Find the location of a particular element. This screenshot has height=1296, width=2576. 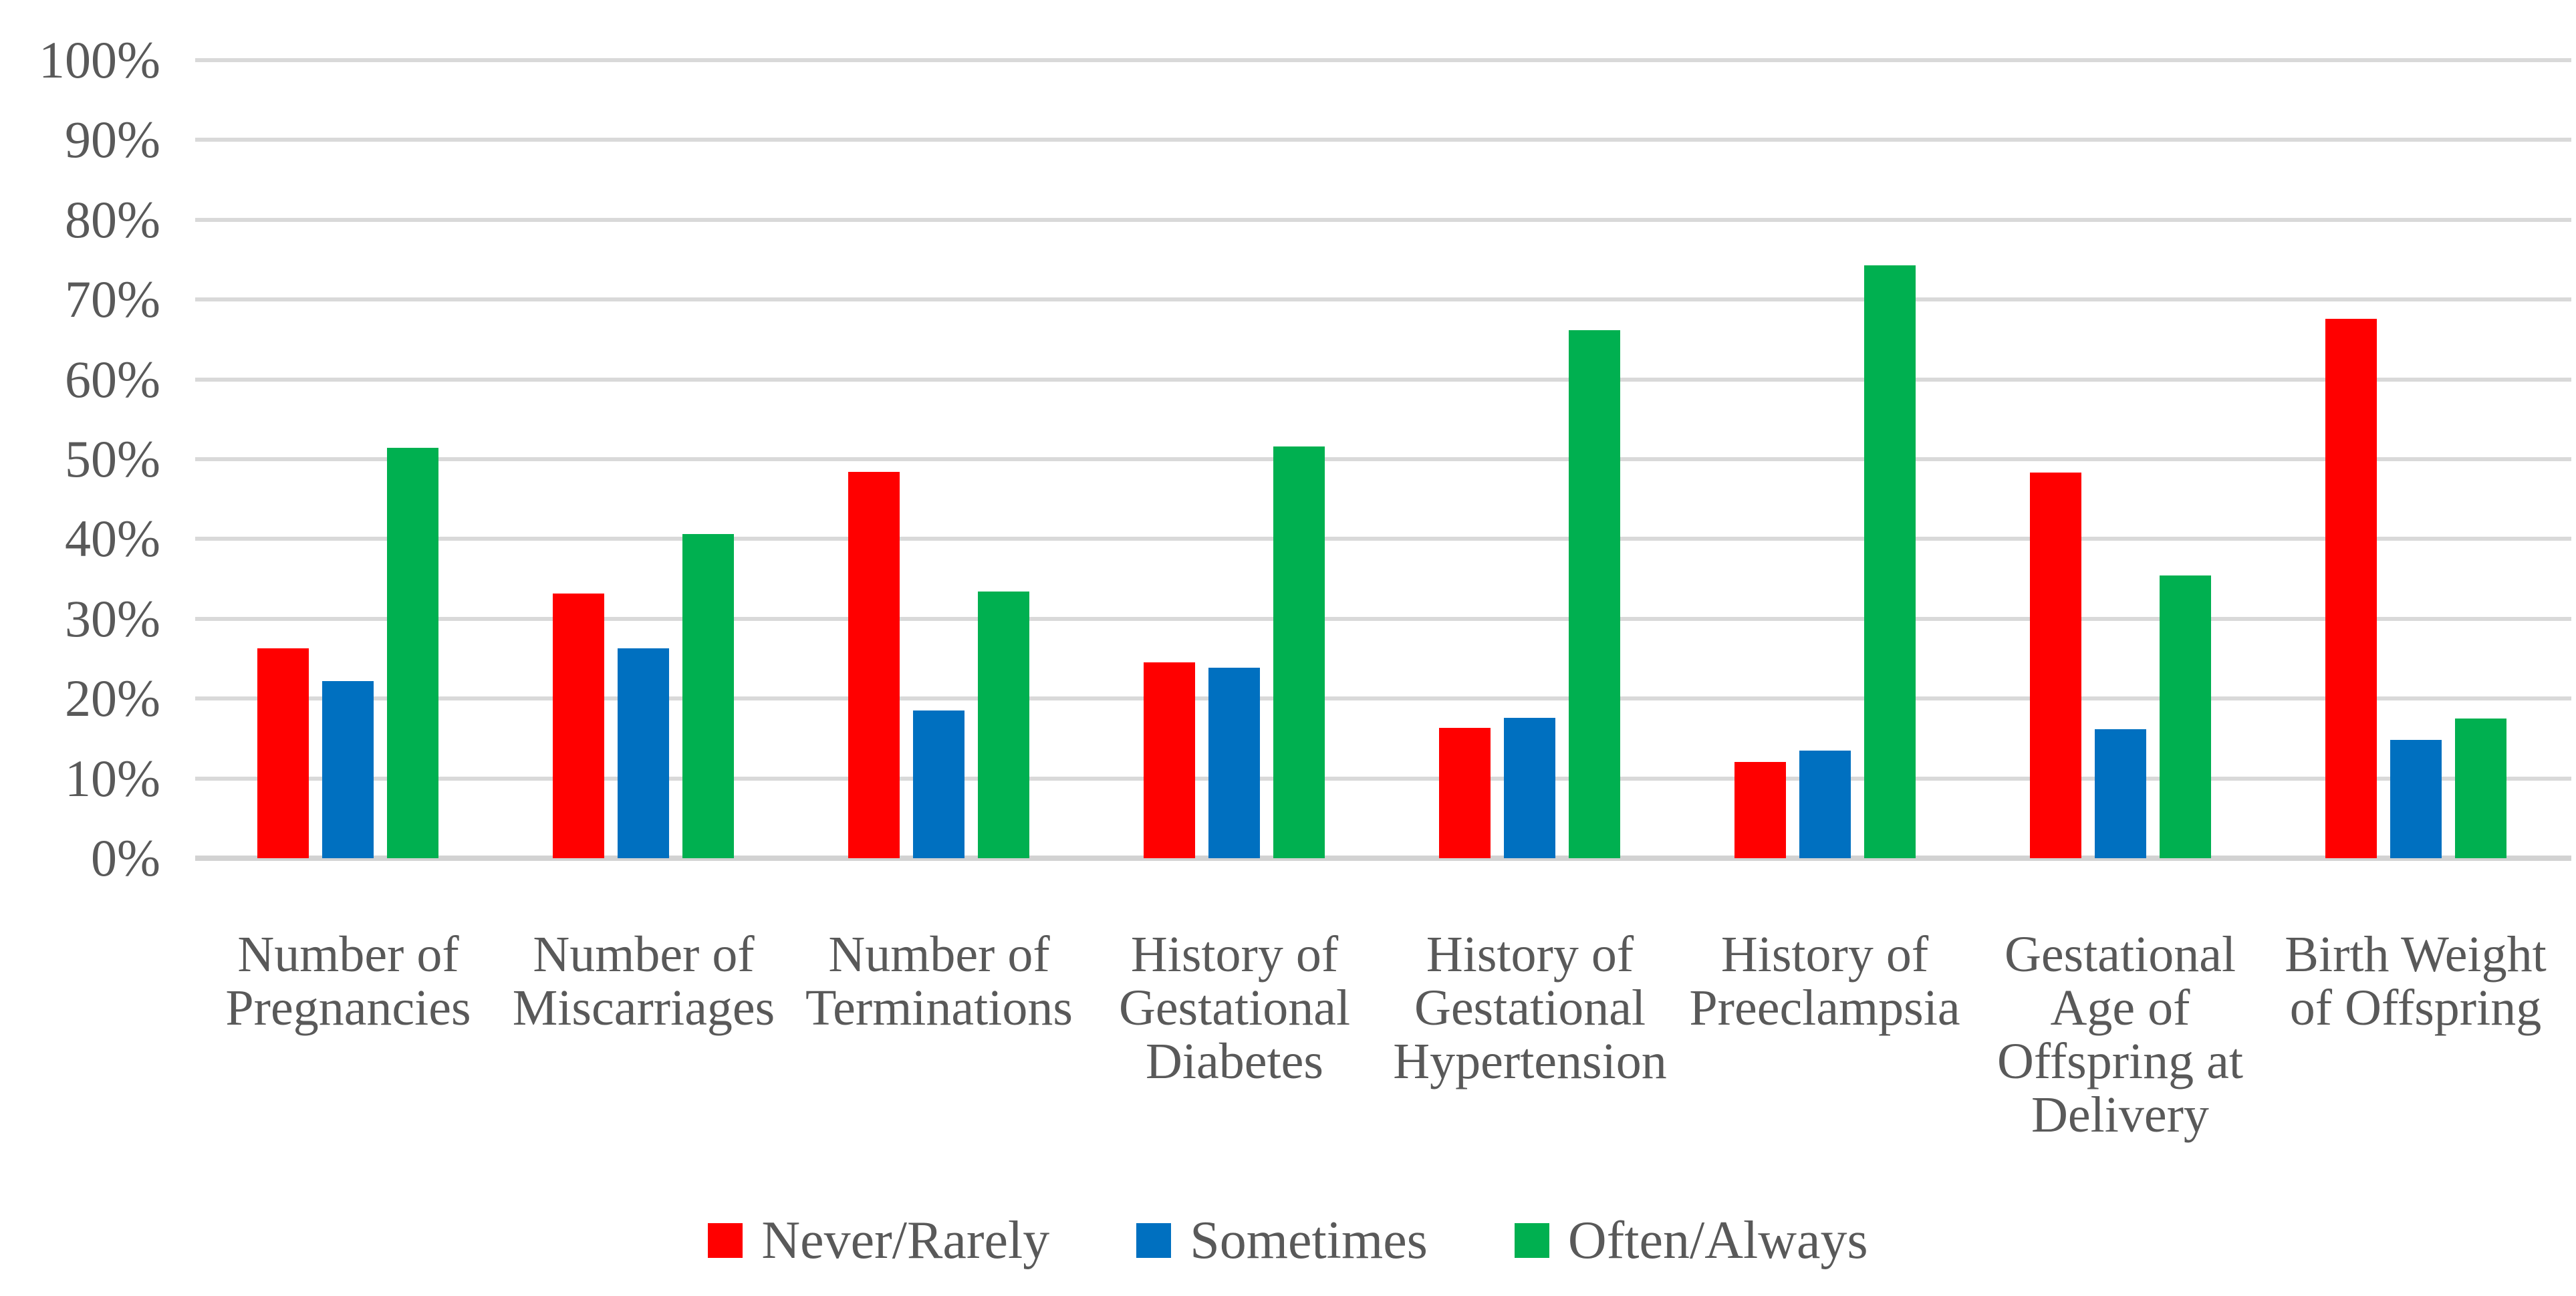

bar-sometimes-gestational-age-of-offspring-at-delivery is located at coordinates (2120, 793).